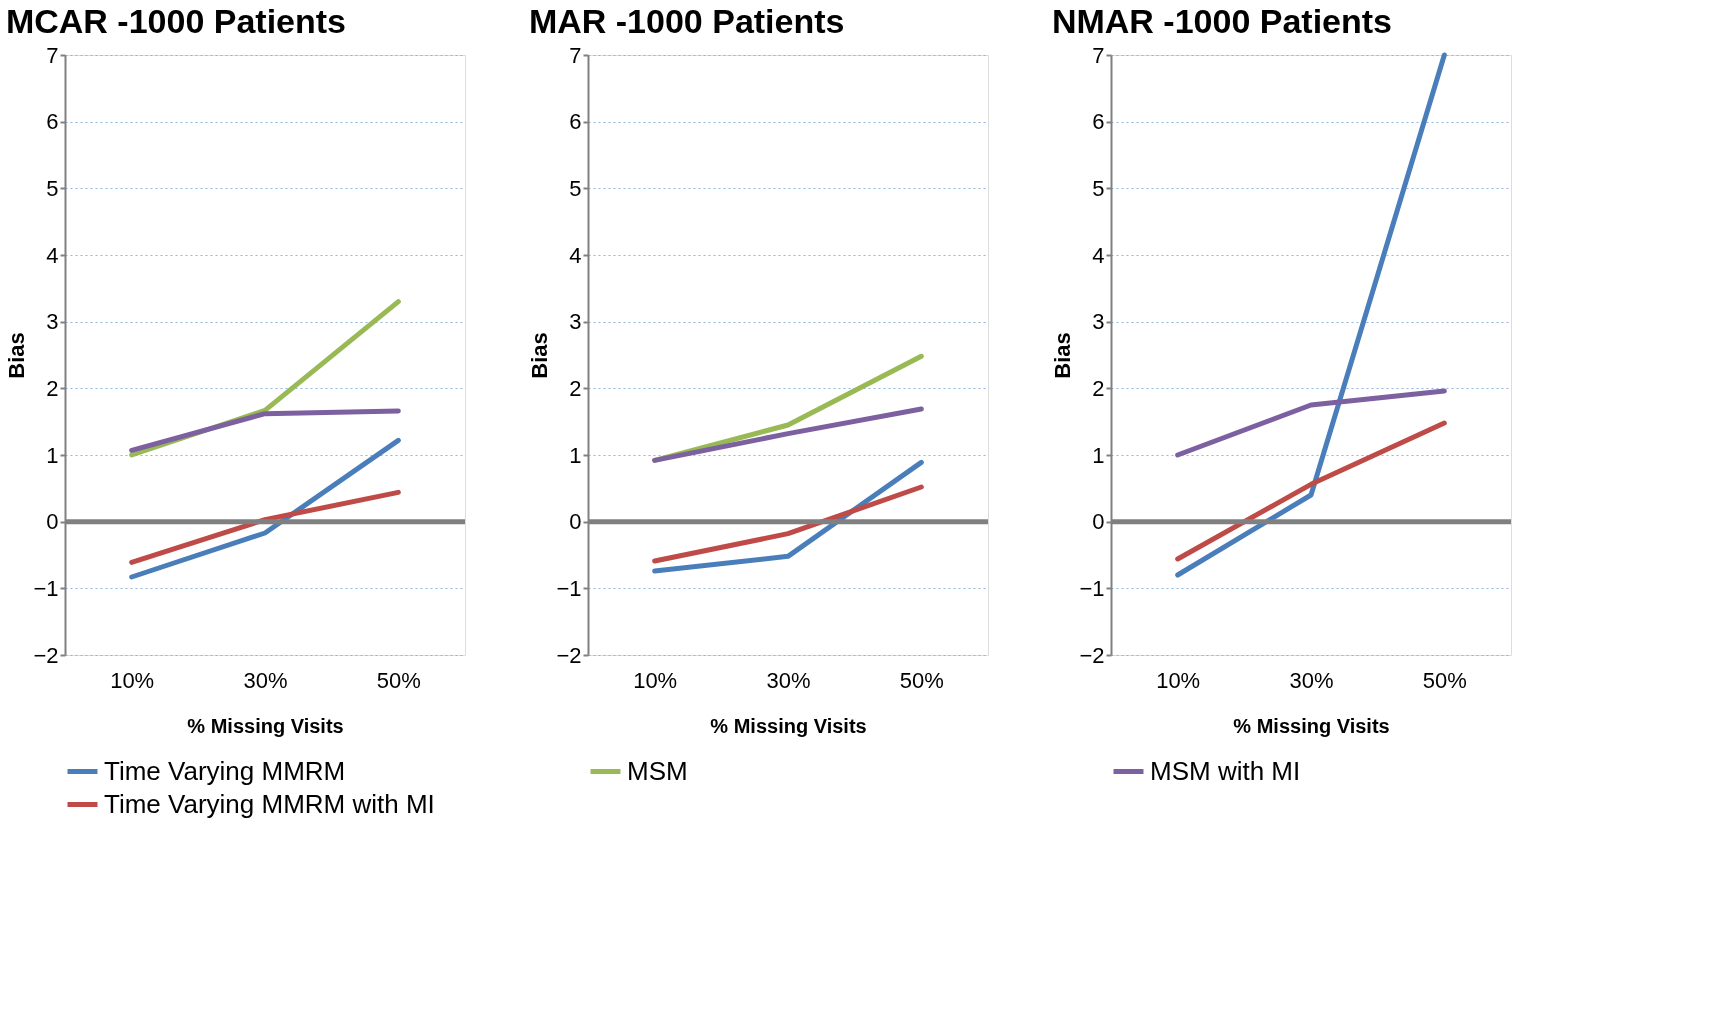  I want to click on chart-title: NMAR -1000 Patients, so click(1222, 21).